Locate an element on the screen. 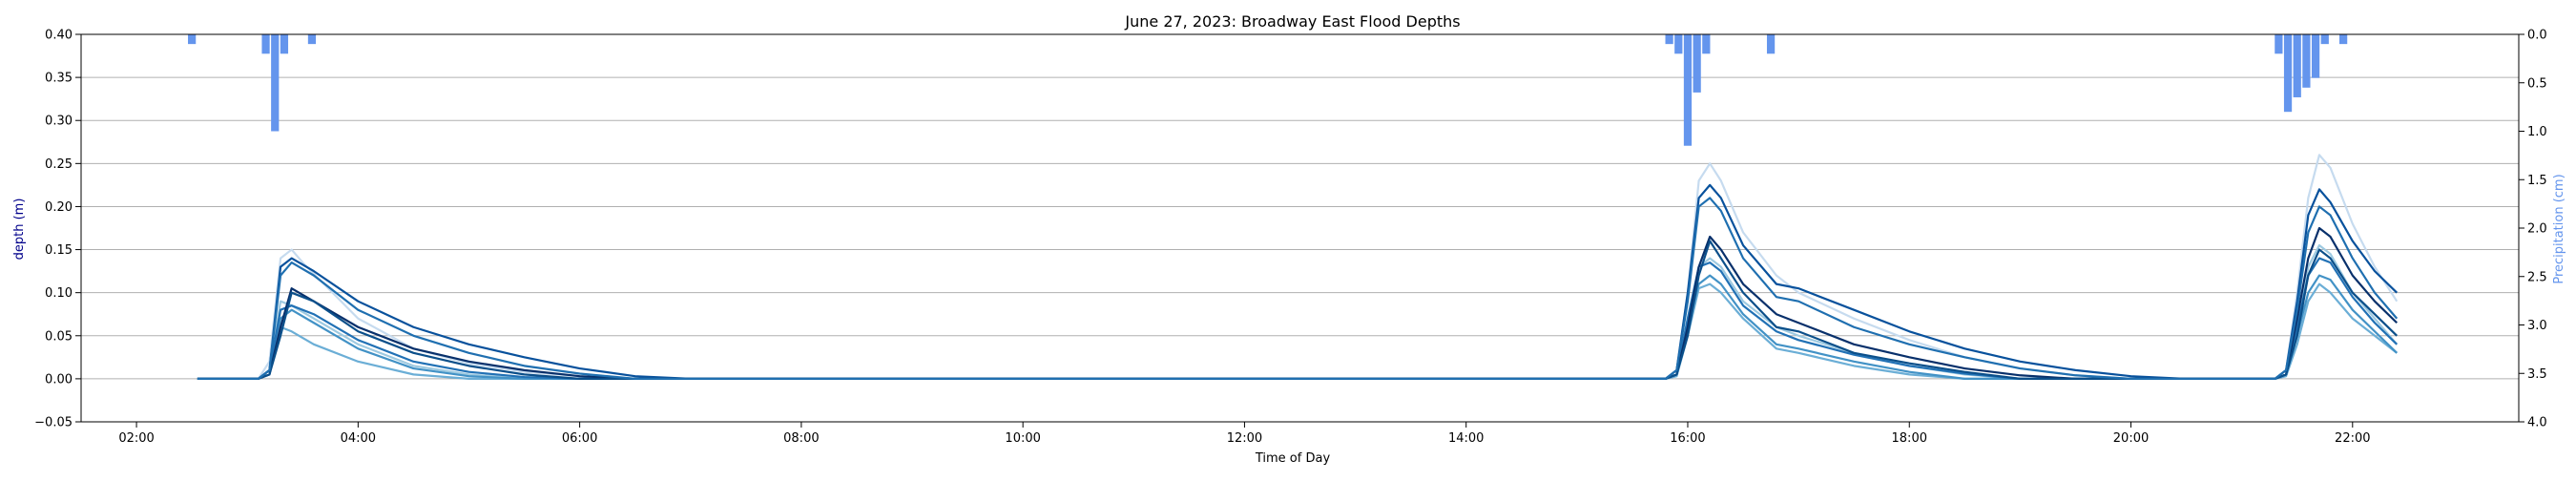  y2-tick-label: 1.5 is located at coordinates (2537, 181).